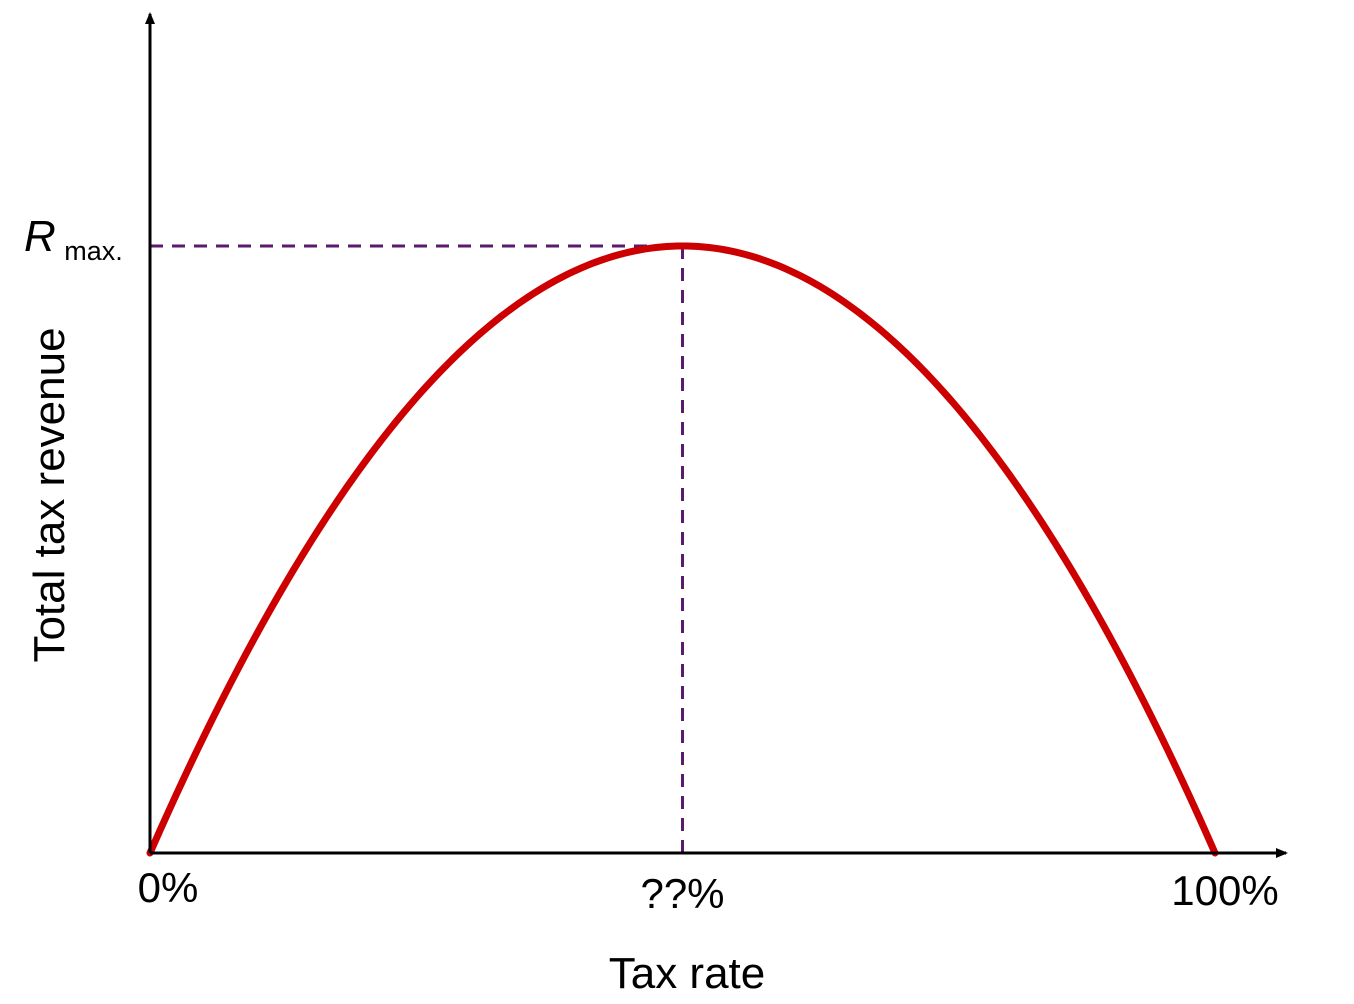 This screenshot has width=1354, height=1004. I want to click on rmax-subscript: max., so click(93, 251).